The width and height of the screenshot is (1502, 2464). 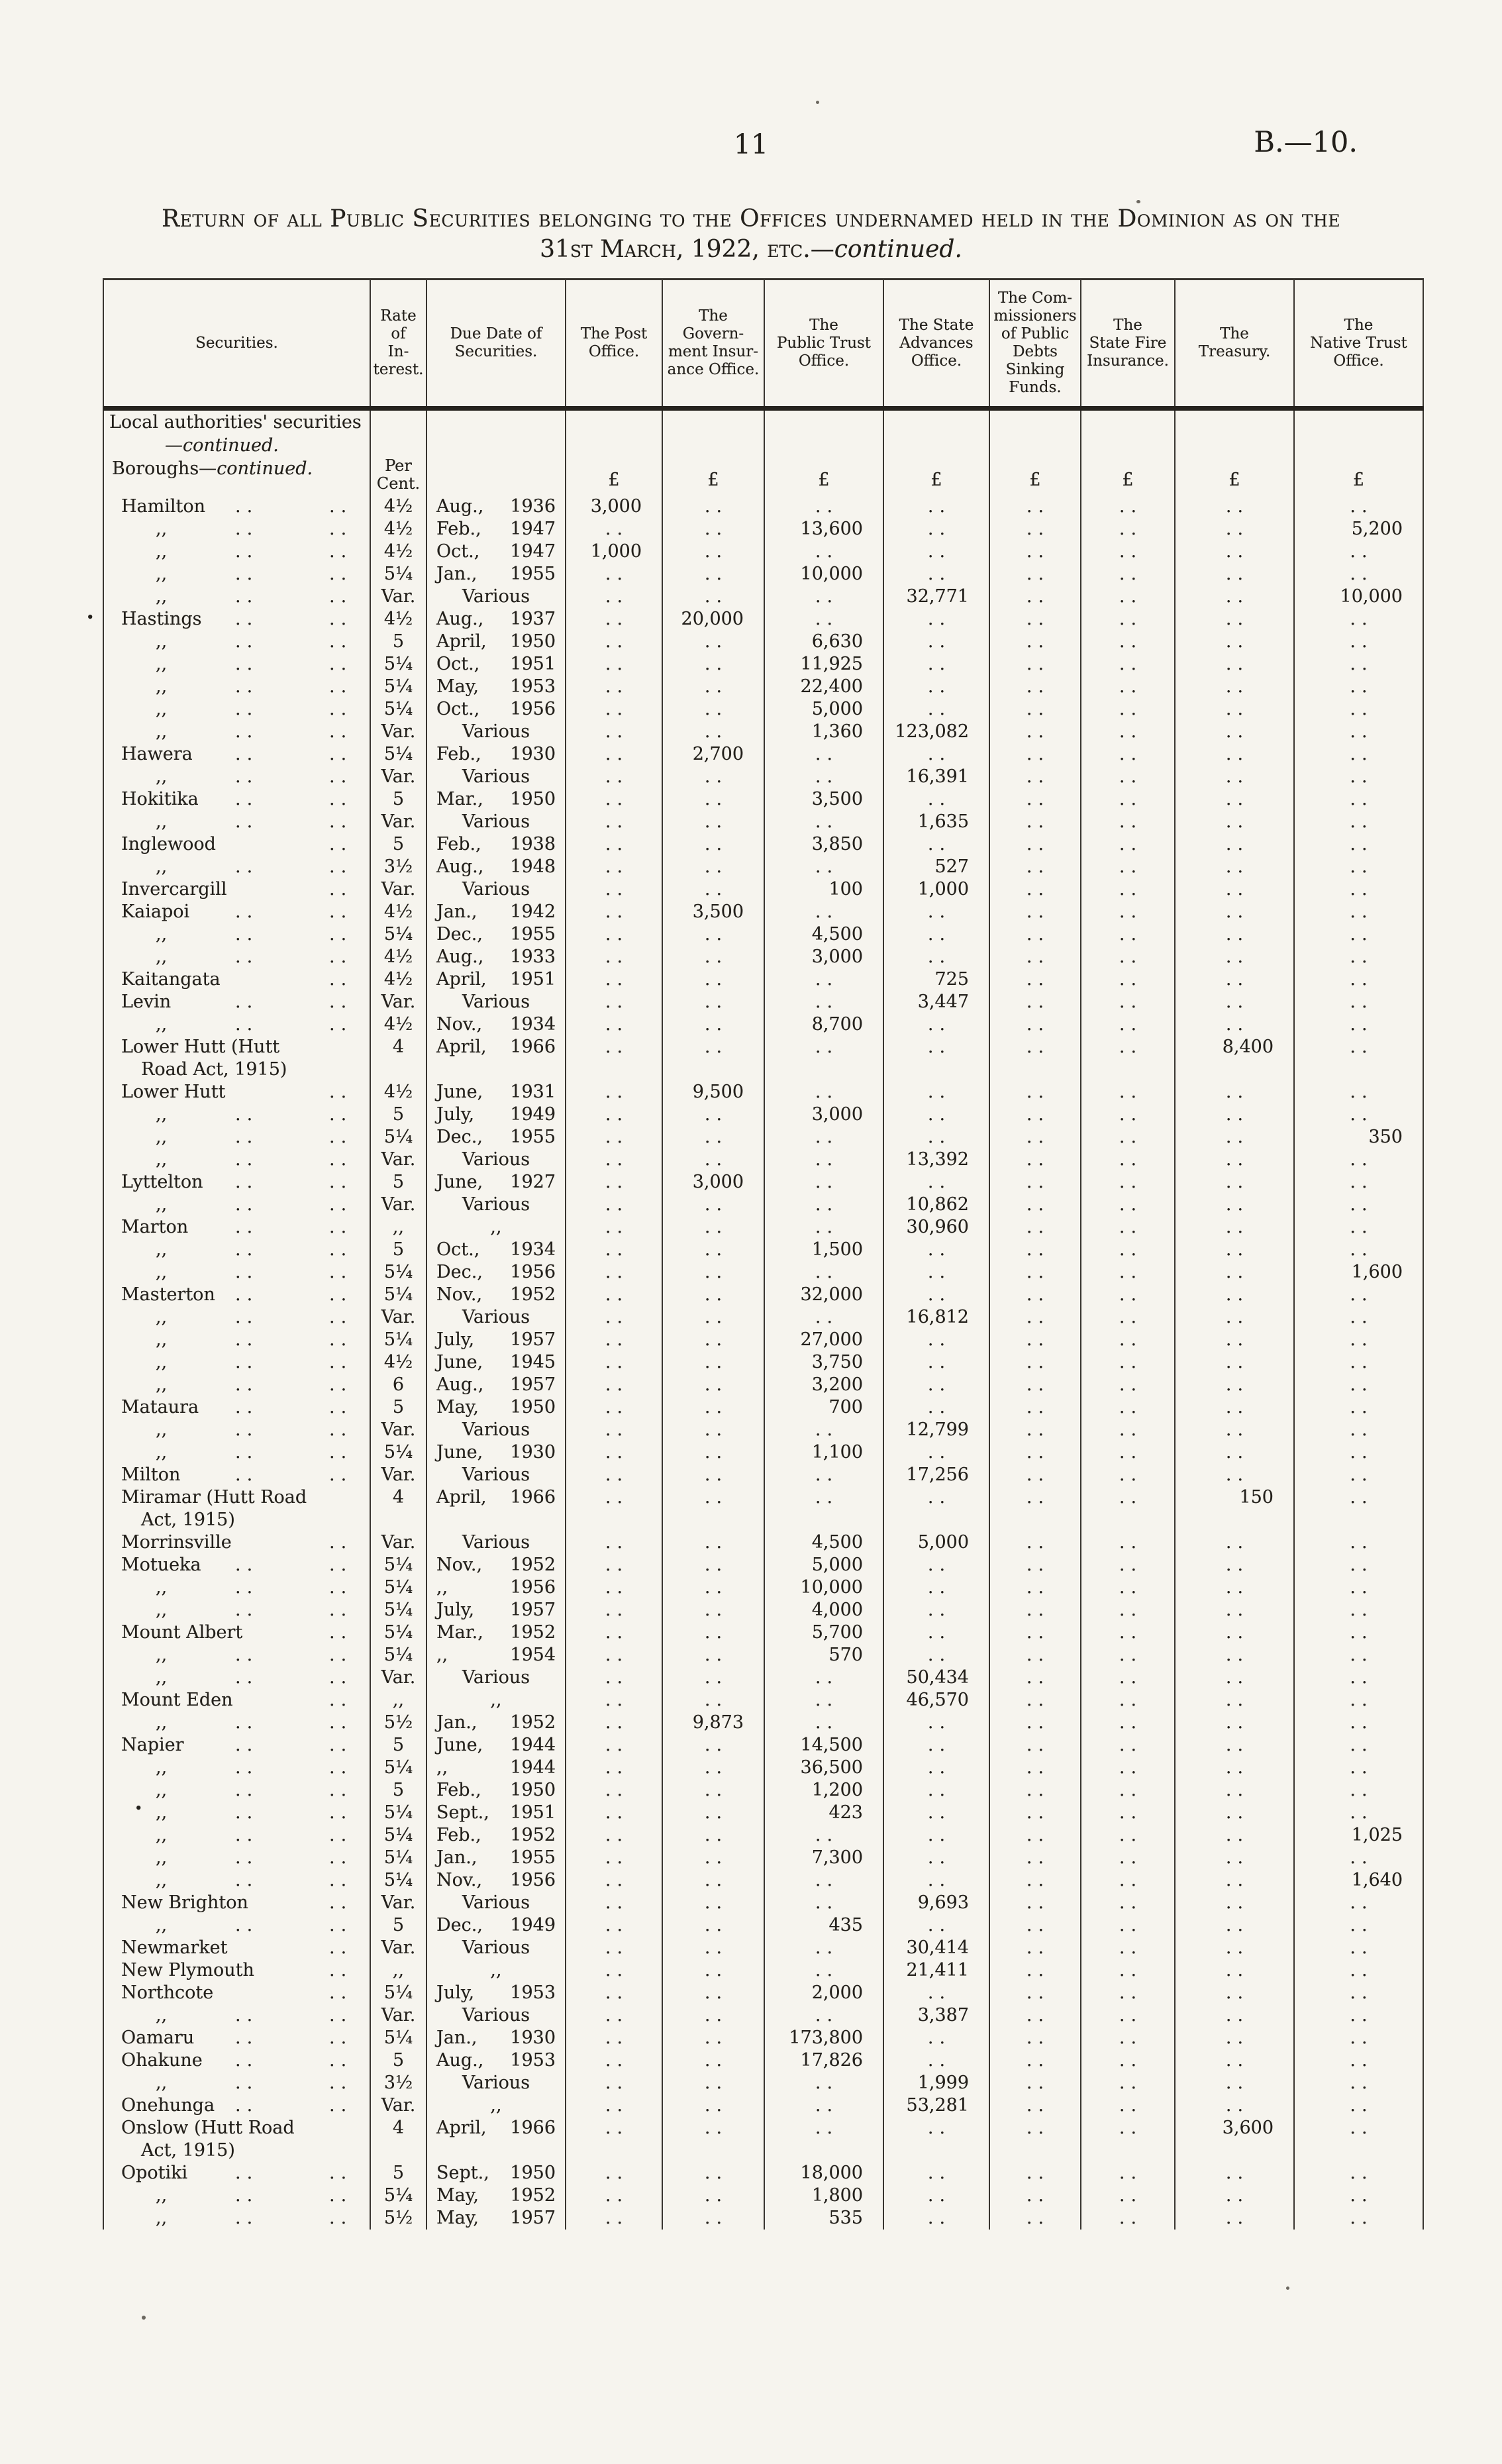 What do you see at coordinates (824, 1746) in the screenshot?
I see `cell-public-trust: 14,500` at bounding box center [824, 1746].